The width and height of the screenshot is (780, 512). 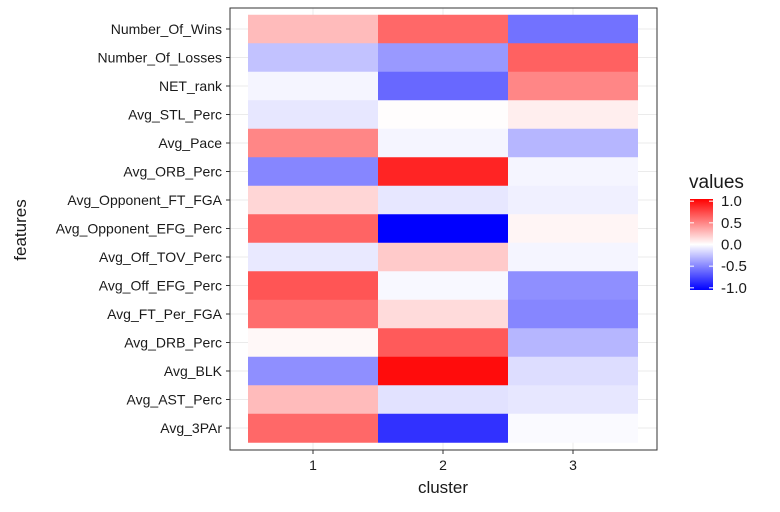 What do you see at coordinates (165, 314) in the screenshot?
I see `y-tick-label: Avg_FT_Per_FGA` at bounding box center [165, 314].